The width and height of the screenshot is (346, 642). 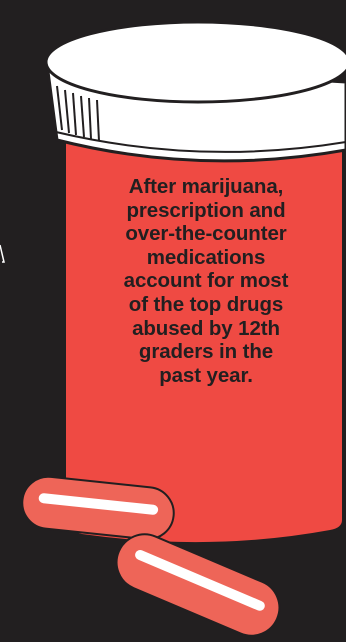 I want to click on decorative-mark, so click(x=2, y=253).